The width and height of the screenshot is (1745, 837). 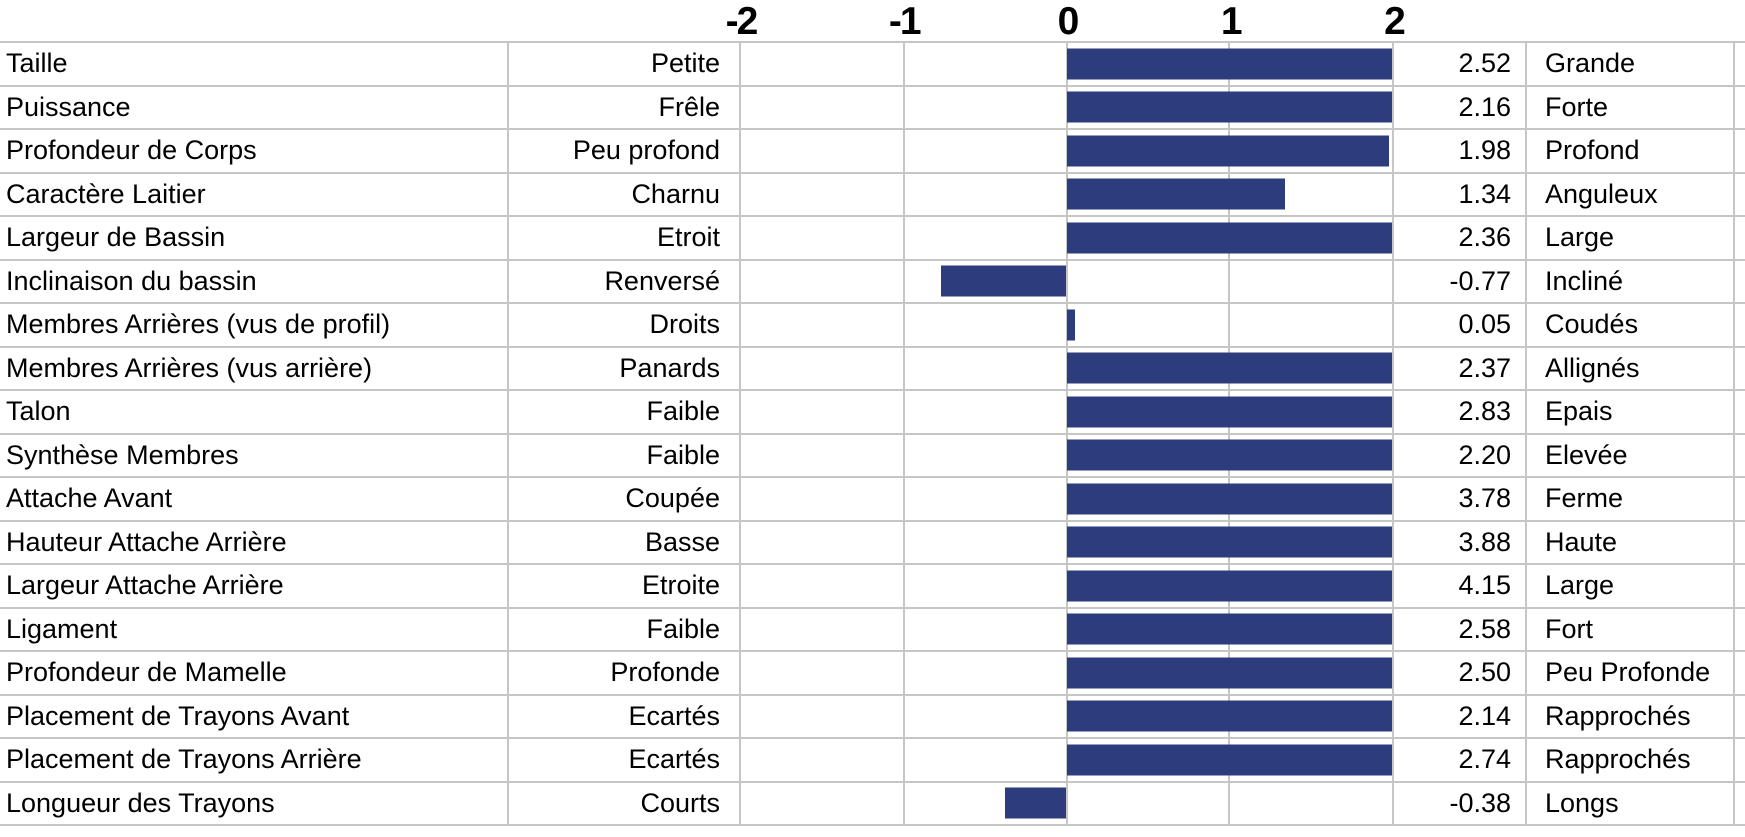 What do you see at coordinates (1631, 455) in the screenshot?
I see `high-descriptor: Elevée` at bounding box center [1631, 455].